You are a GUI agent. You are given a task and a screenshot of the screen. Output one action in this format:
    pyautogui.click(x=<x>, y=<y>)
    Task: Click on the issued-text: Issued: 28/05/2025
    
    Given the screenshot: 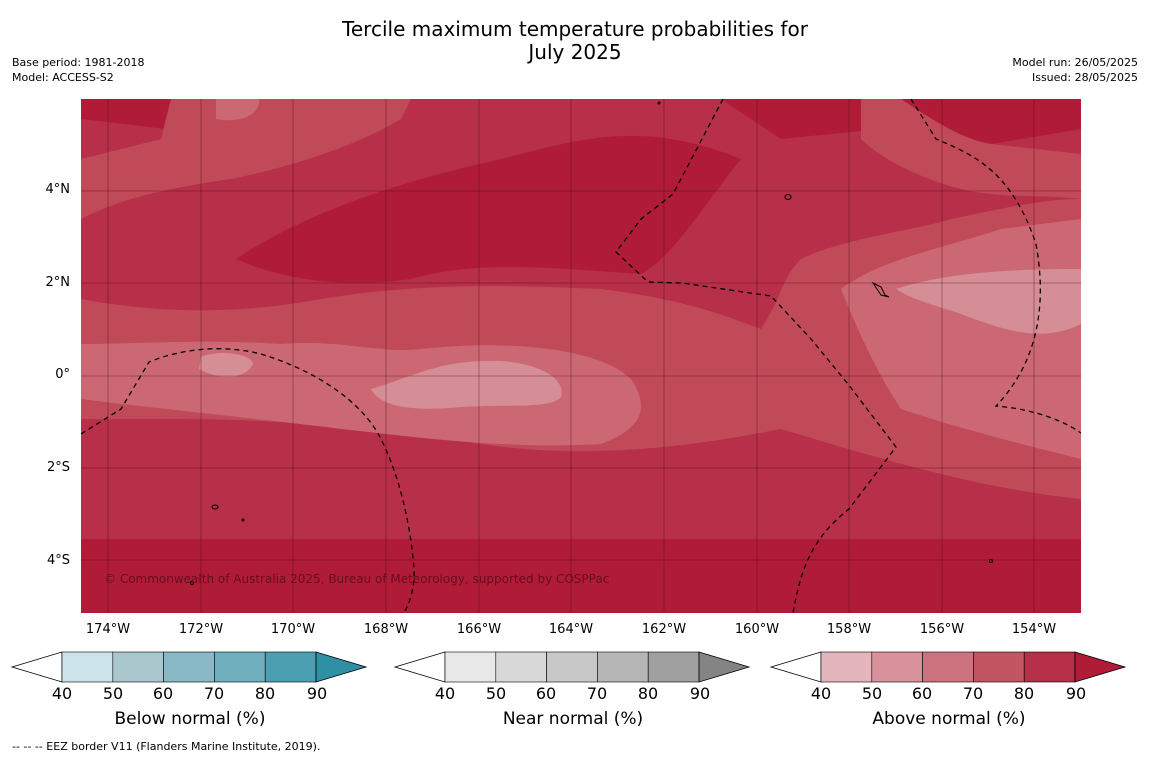 What is the action you would take?
    pyautogui.click(x=1084, y=77)
    